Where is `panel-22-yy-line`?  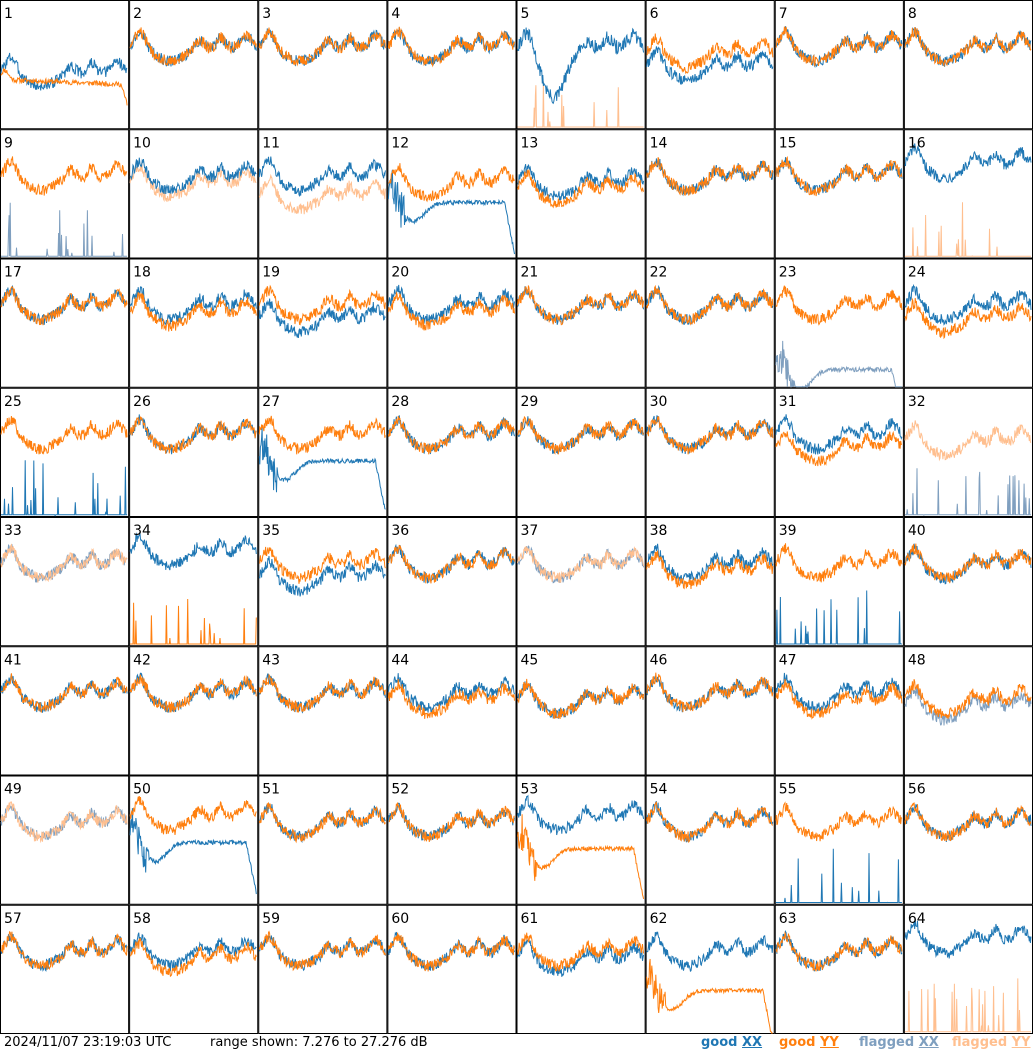 panel-22-yy-line is located at coordinates (710, 305).